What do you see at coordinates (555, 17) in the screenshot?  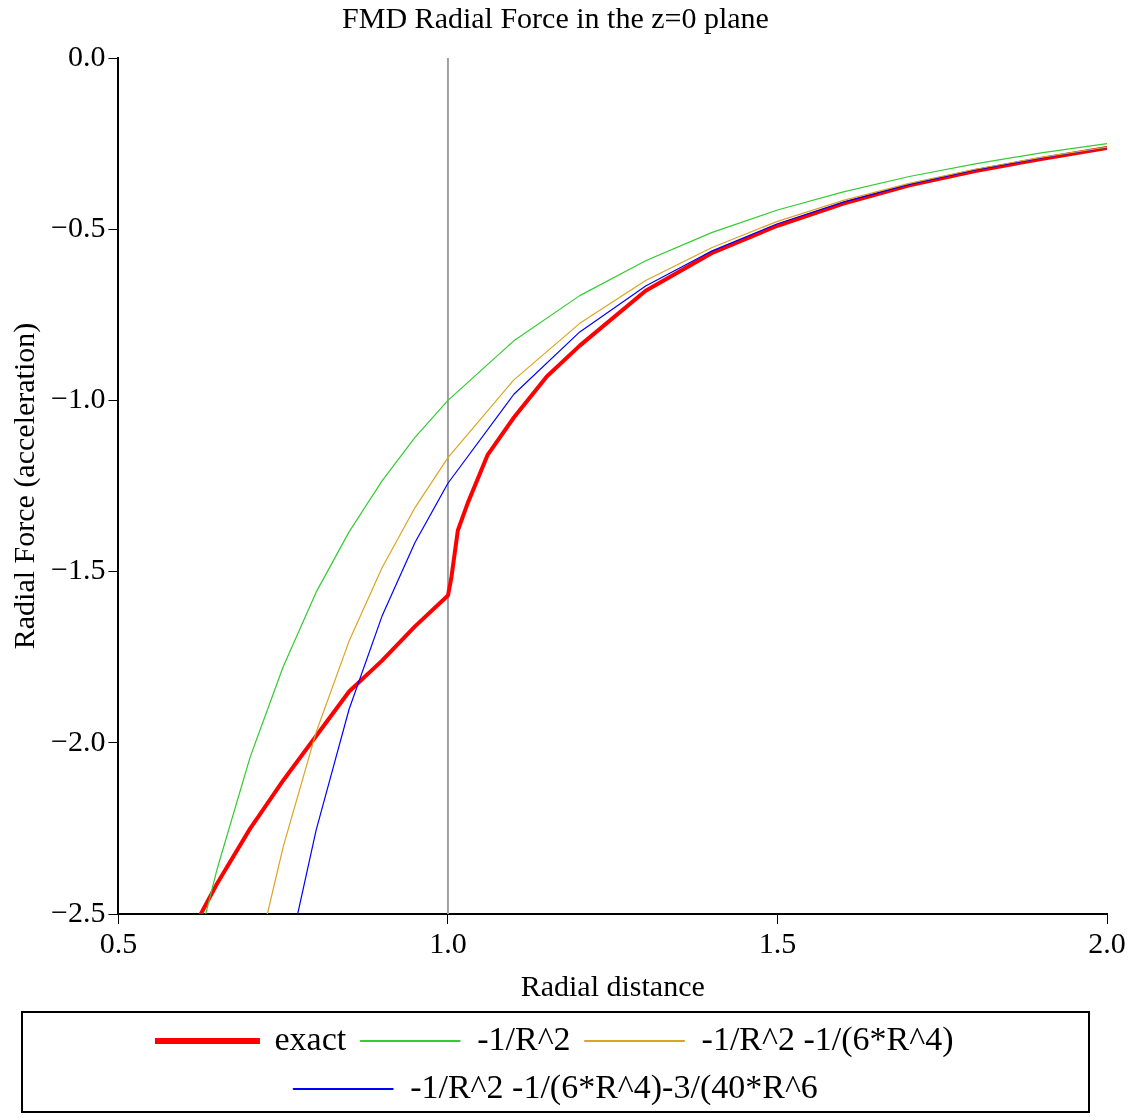 I see `chart-title: FMD Radial Force in the z=0 plane` at bounding box center [555, 17].